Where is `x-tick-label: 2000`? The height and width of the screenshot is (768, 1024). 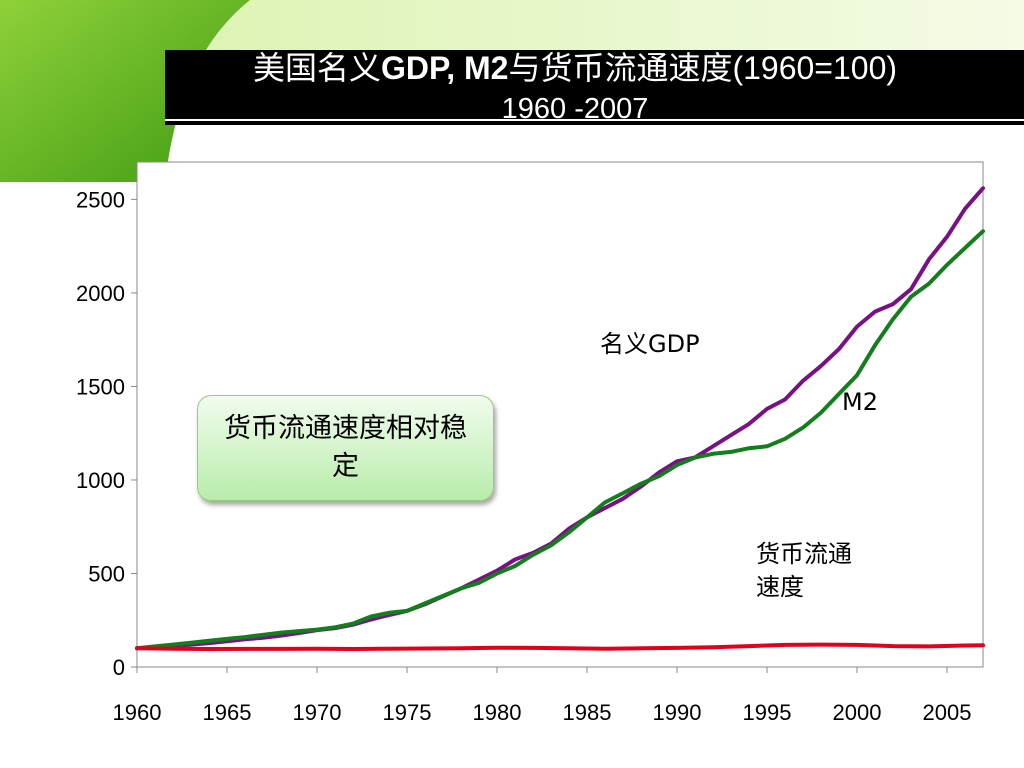
x-tick-label: 2000 is located at coordinates (857, 712).